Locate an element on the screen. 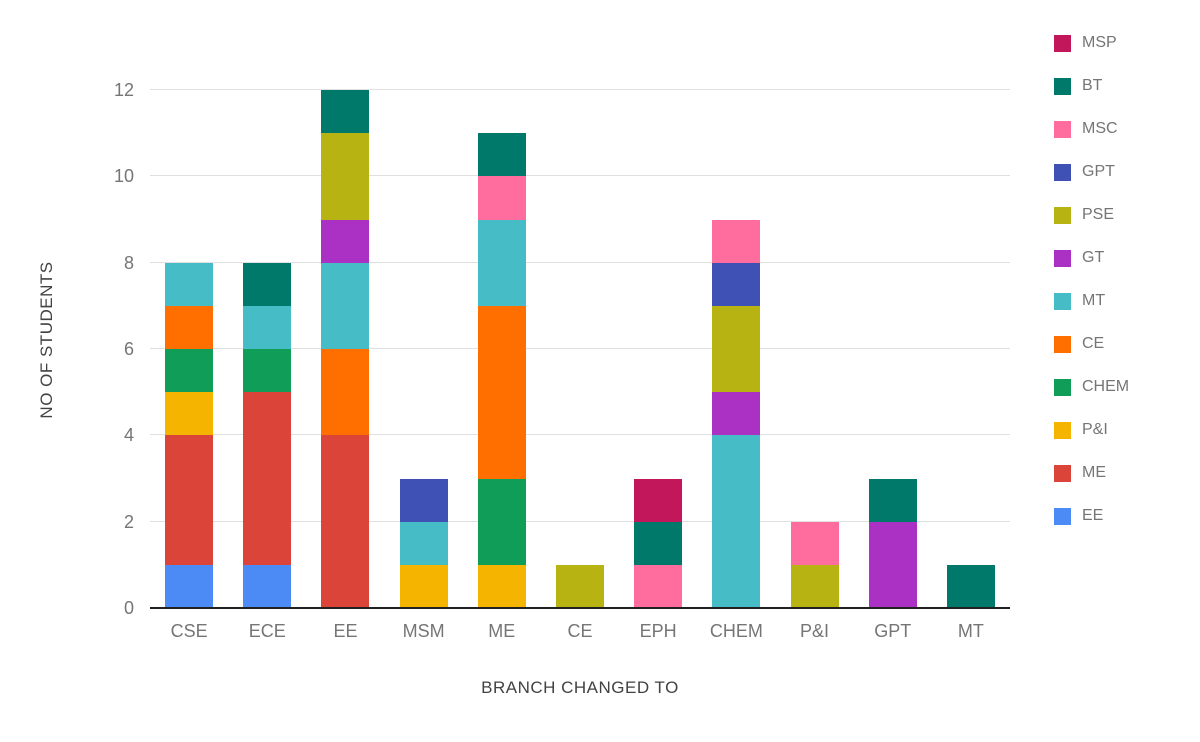 This screenshot has height=742, width=1200. bar-segment-EPH-BT is located at coordinates (658, 543).